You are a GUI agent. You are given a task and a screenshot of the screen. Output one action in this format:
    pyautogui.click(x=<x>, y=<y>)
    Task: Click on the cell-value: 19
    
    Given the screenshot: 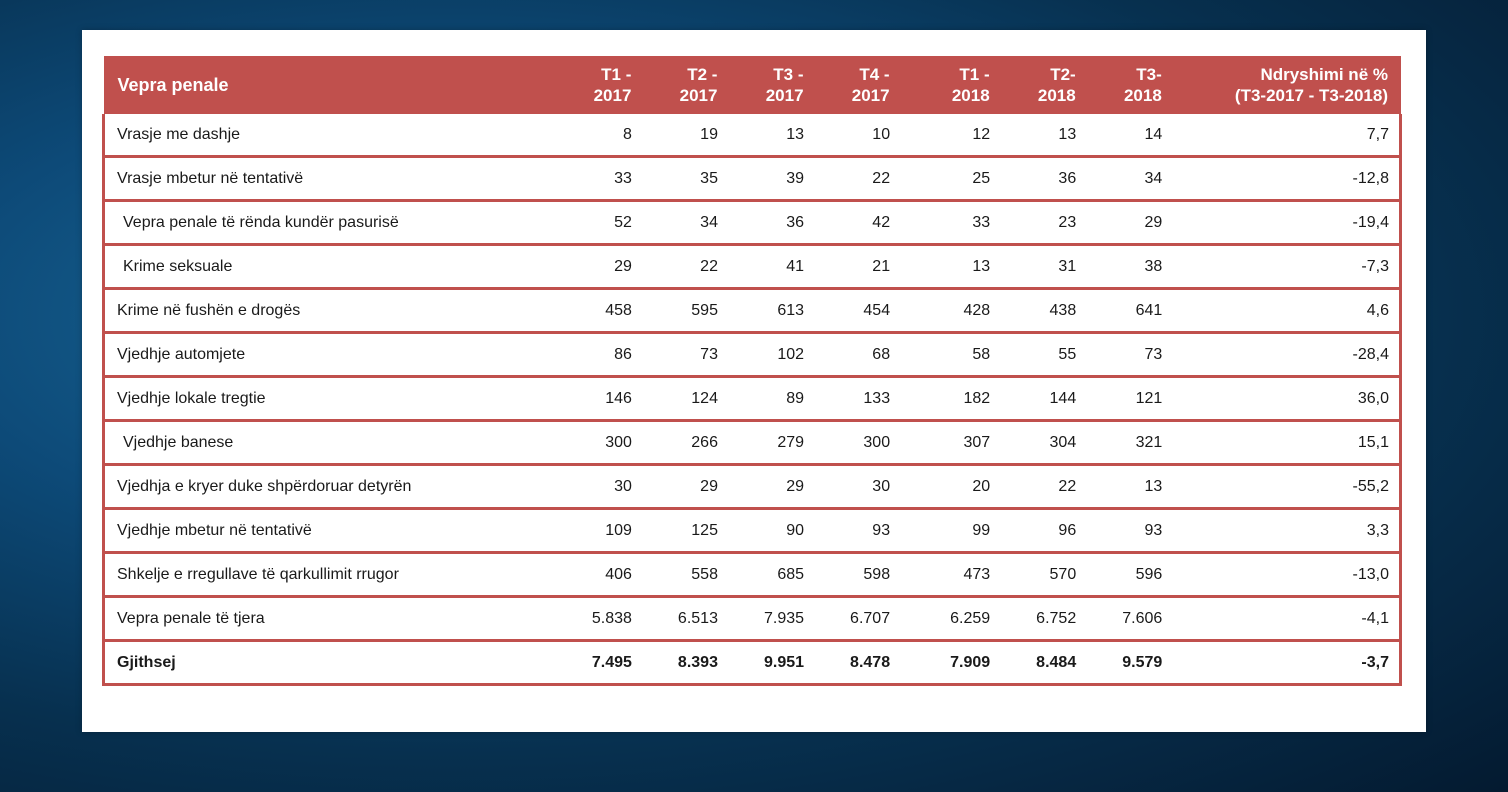 What is the action you would take?
    pyautogui.click(x=680, y=136)
    